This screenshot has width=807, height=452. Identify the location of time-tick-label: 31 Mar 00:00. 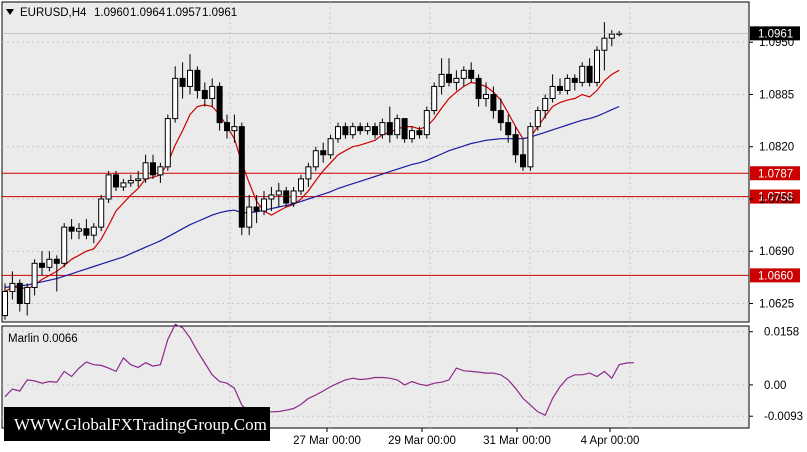
(517, 441).